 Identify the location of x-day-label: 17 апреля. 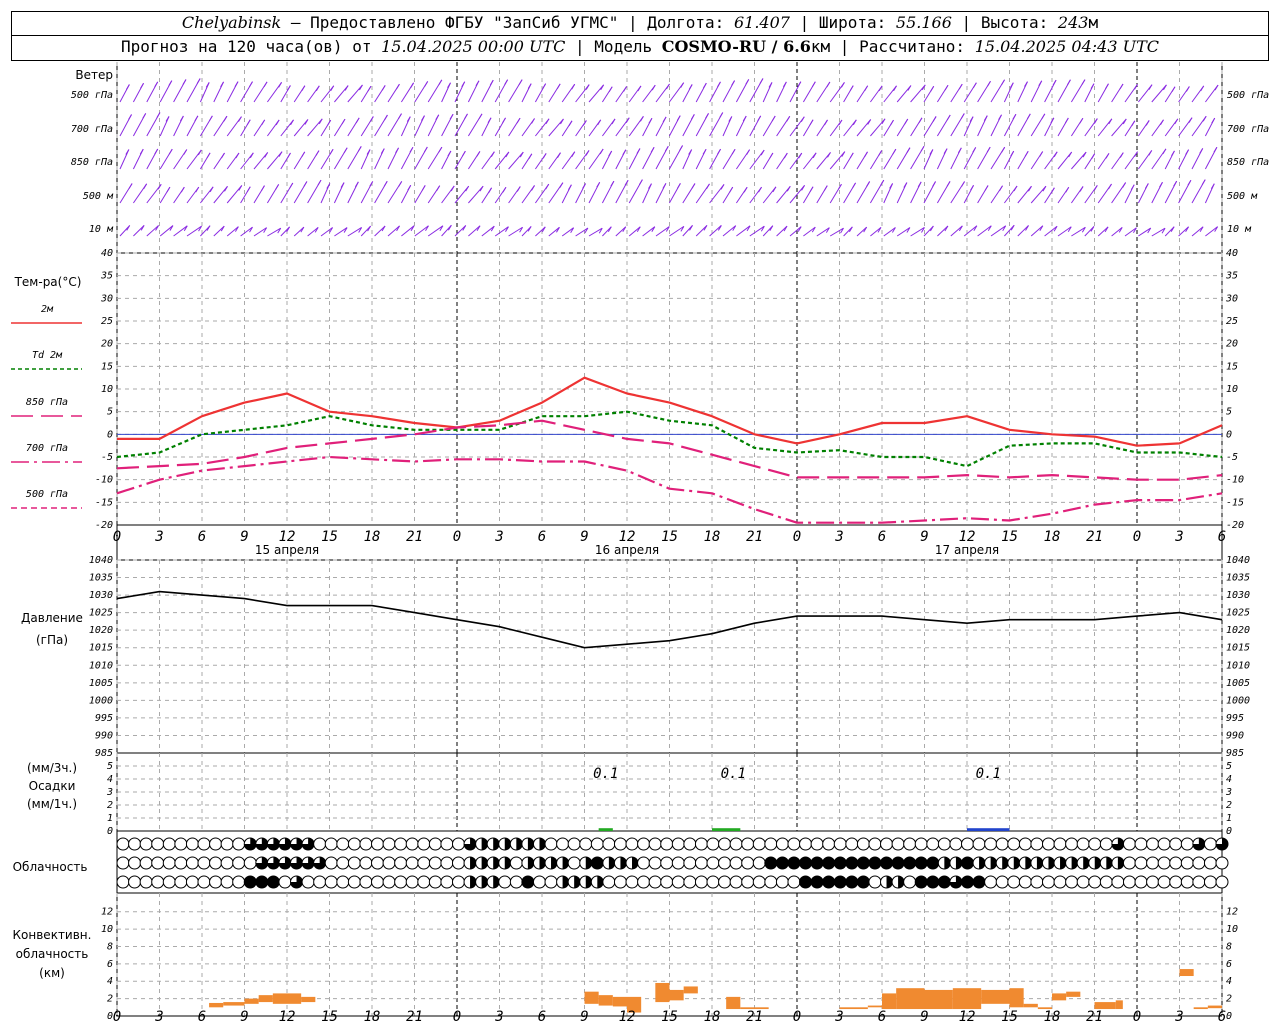
(967, 550).